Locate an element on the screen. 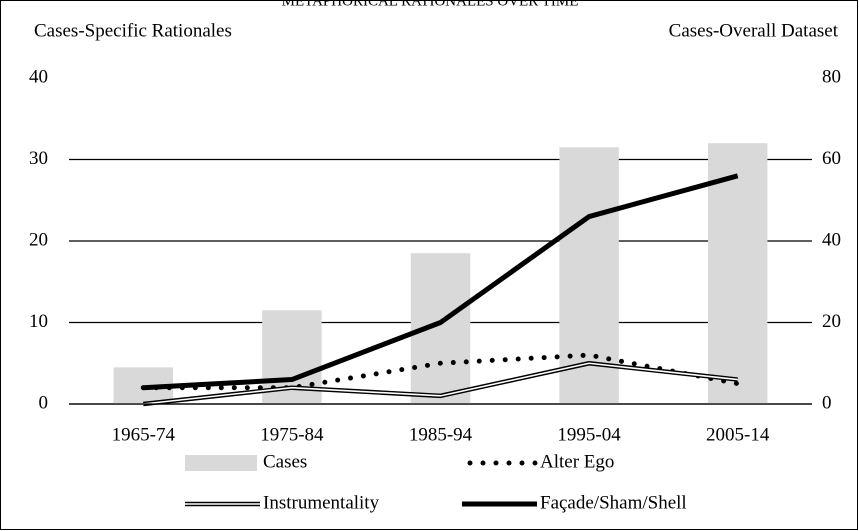  x-tick-label: 1995-04 is located at coordinates (589, 434).